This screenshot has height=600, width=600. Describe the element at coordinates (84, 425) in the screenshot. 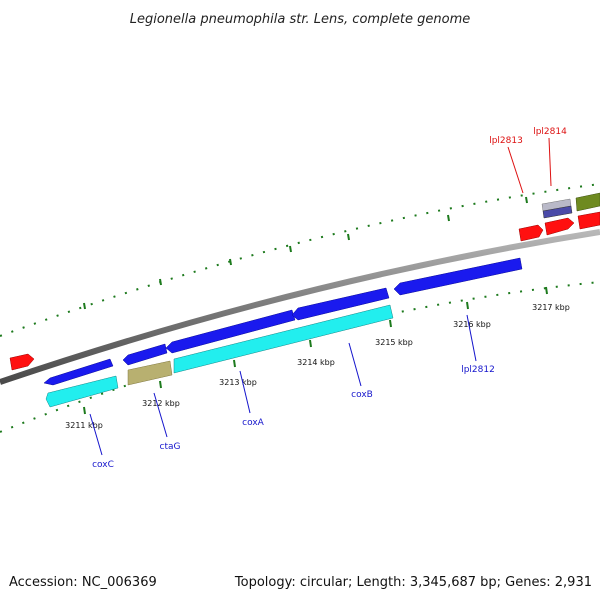

I see `tick-label: 3211 kbp` at that location.